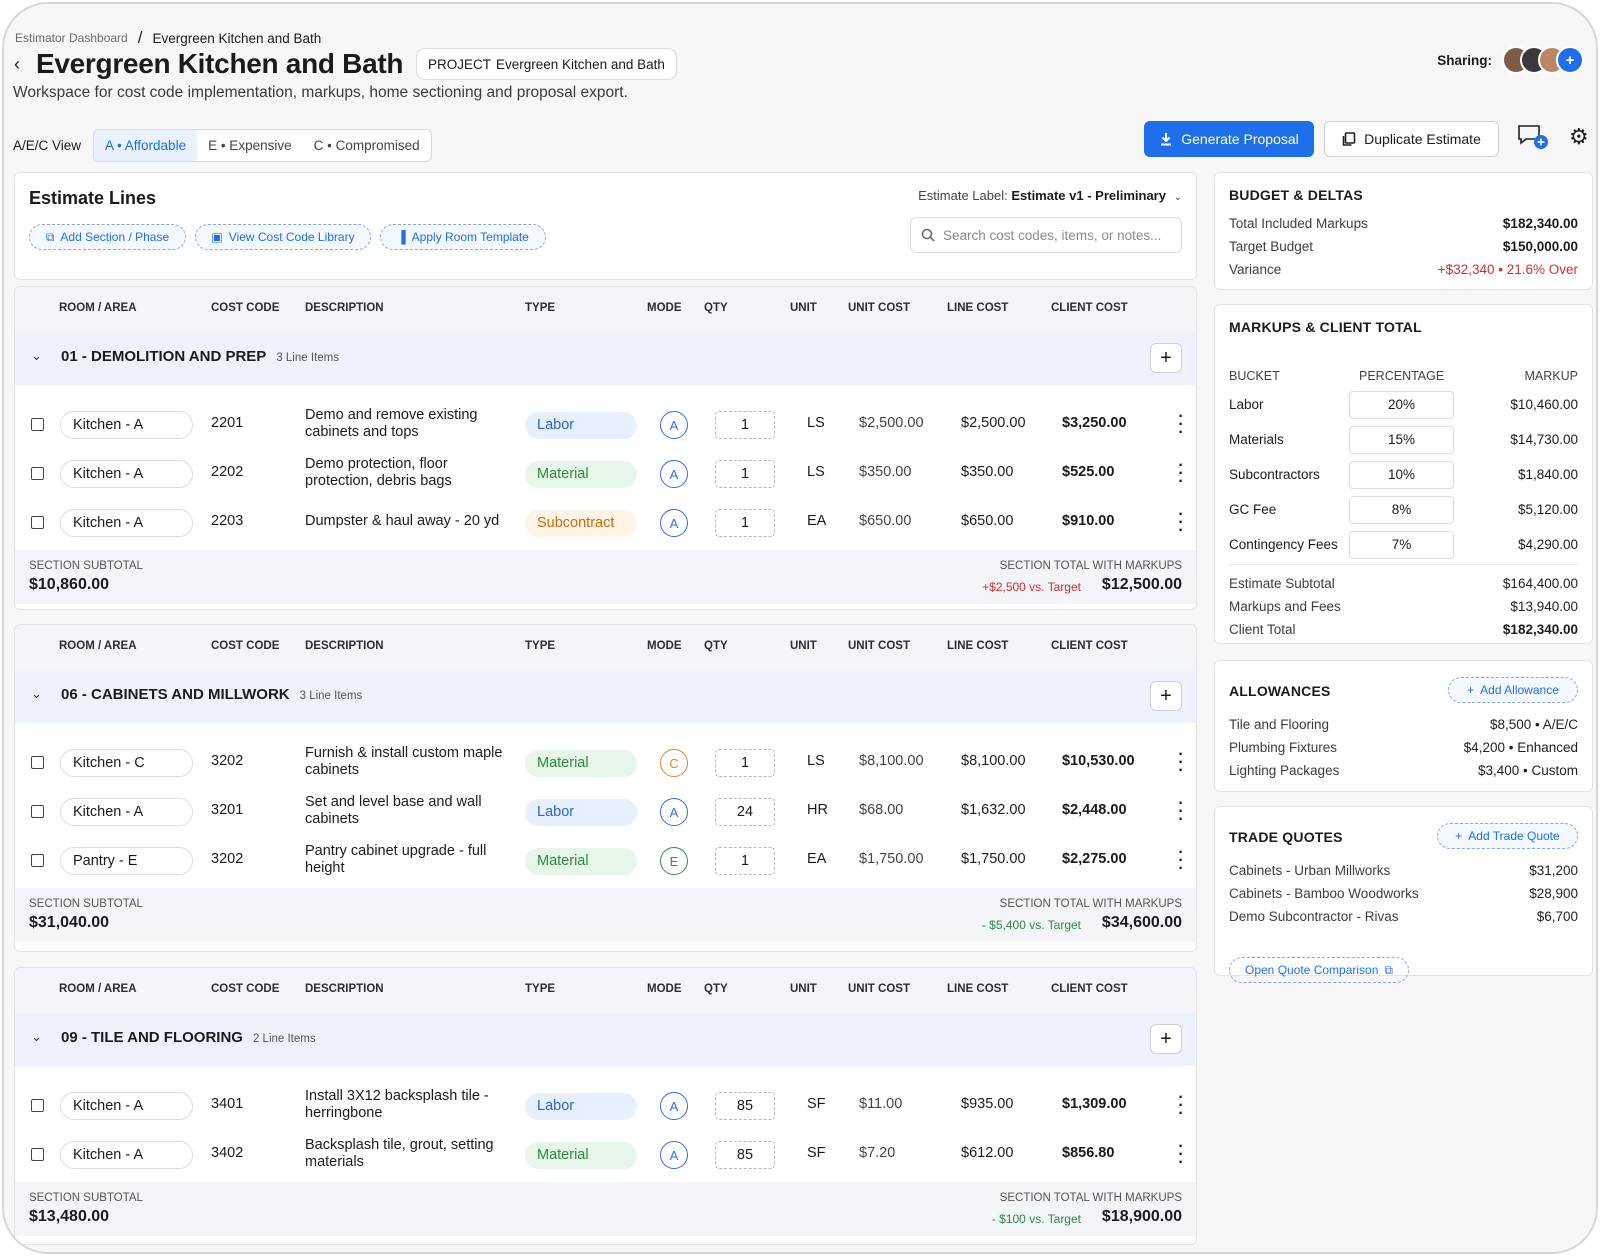 Image resolution: width=1600 pixels, height=1256 pixels. I want to click on add-share-button: +, so click(1570, 60).